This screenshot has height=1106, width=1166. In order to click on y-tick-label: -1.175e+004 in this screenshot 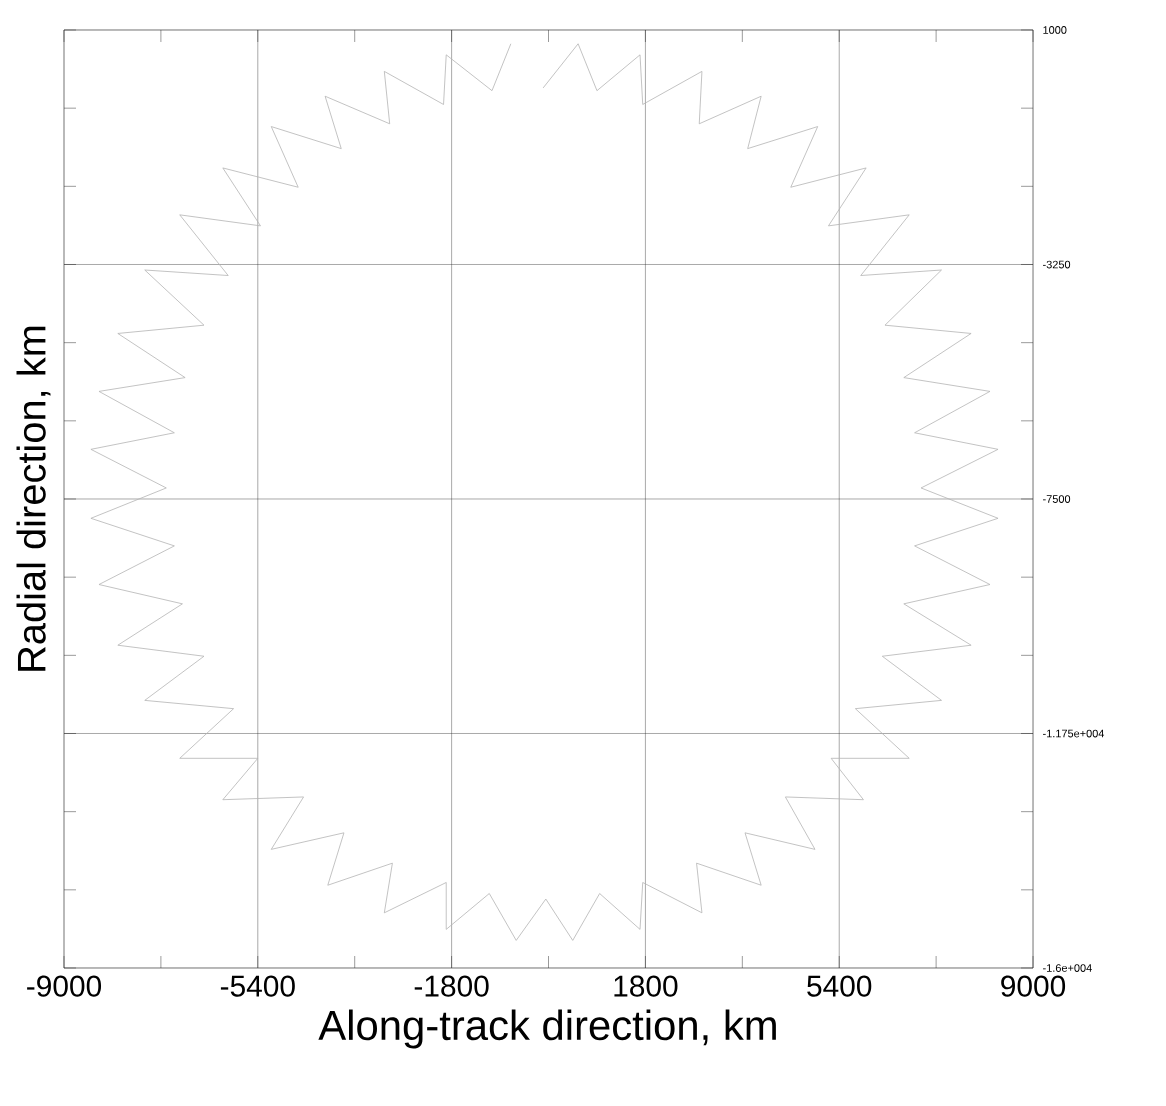, I will do `click(1074, 733)`.